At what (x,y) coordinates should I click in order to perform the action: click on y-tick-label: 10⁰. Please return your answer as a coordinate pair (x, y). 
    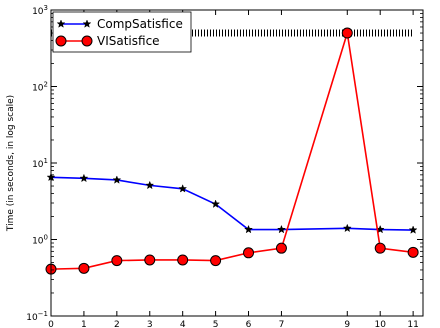
    Looking at the image, I should click on (40, 240).